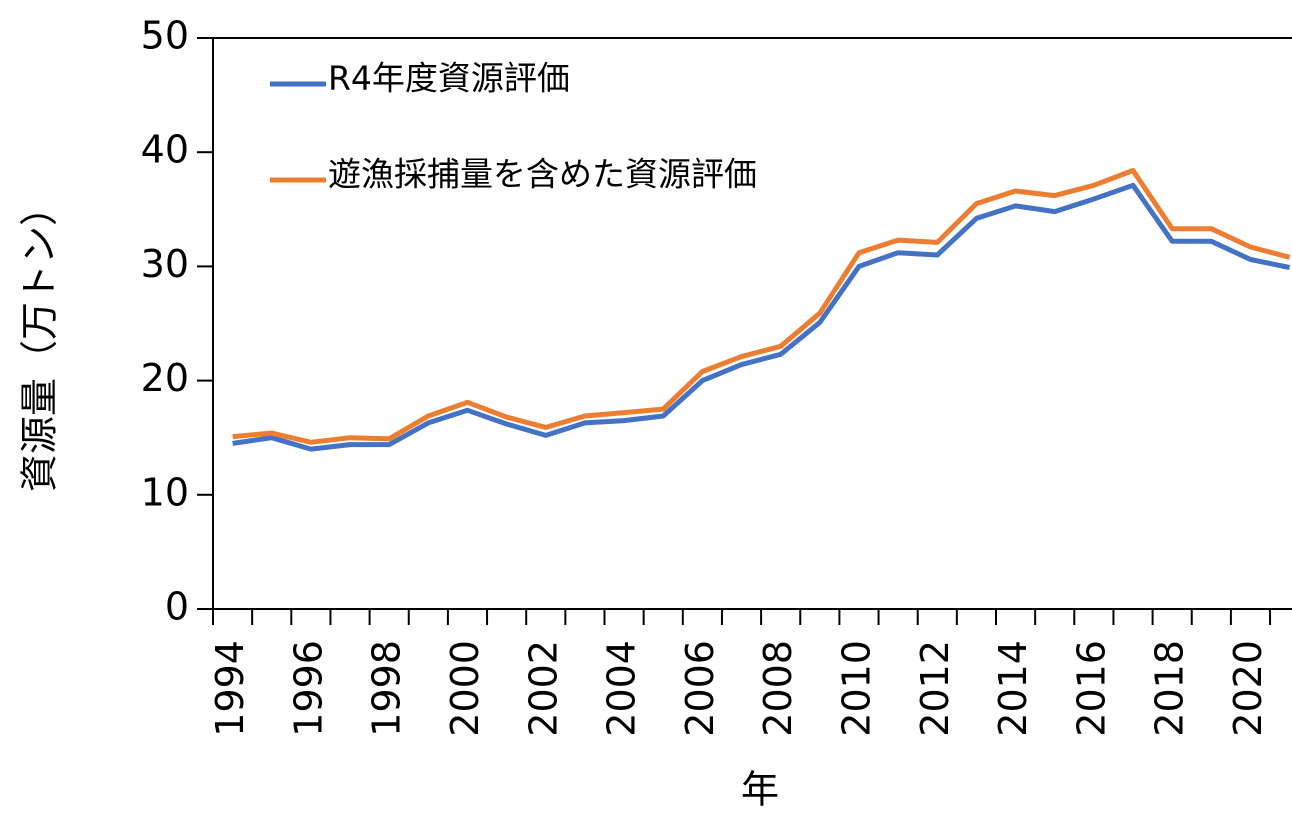  Describe the element at coordinates (856, 688) in the screenshot. I see `x-tick-label: 2010` at that location.